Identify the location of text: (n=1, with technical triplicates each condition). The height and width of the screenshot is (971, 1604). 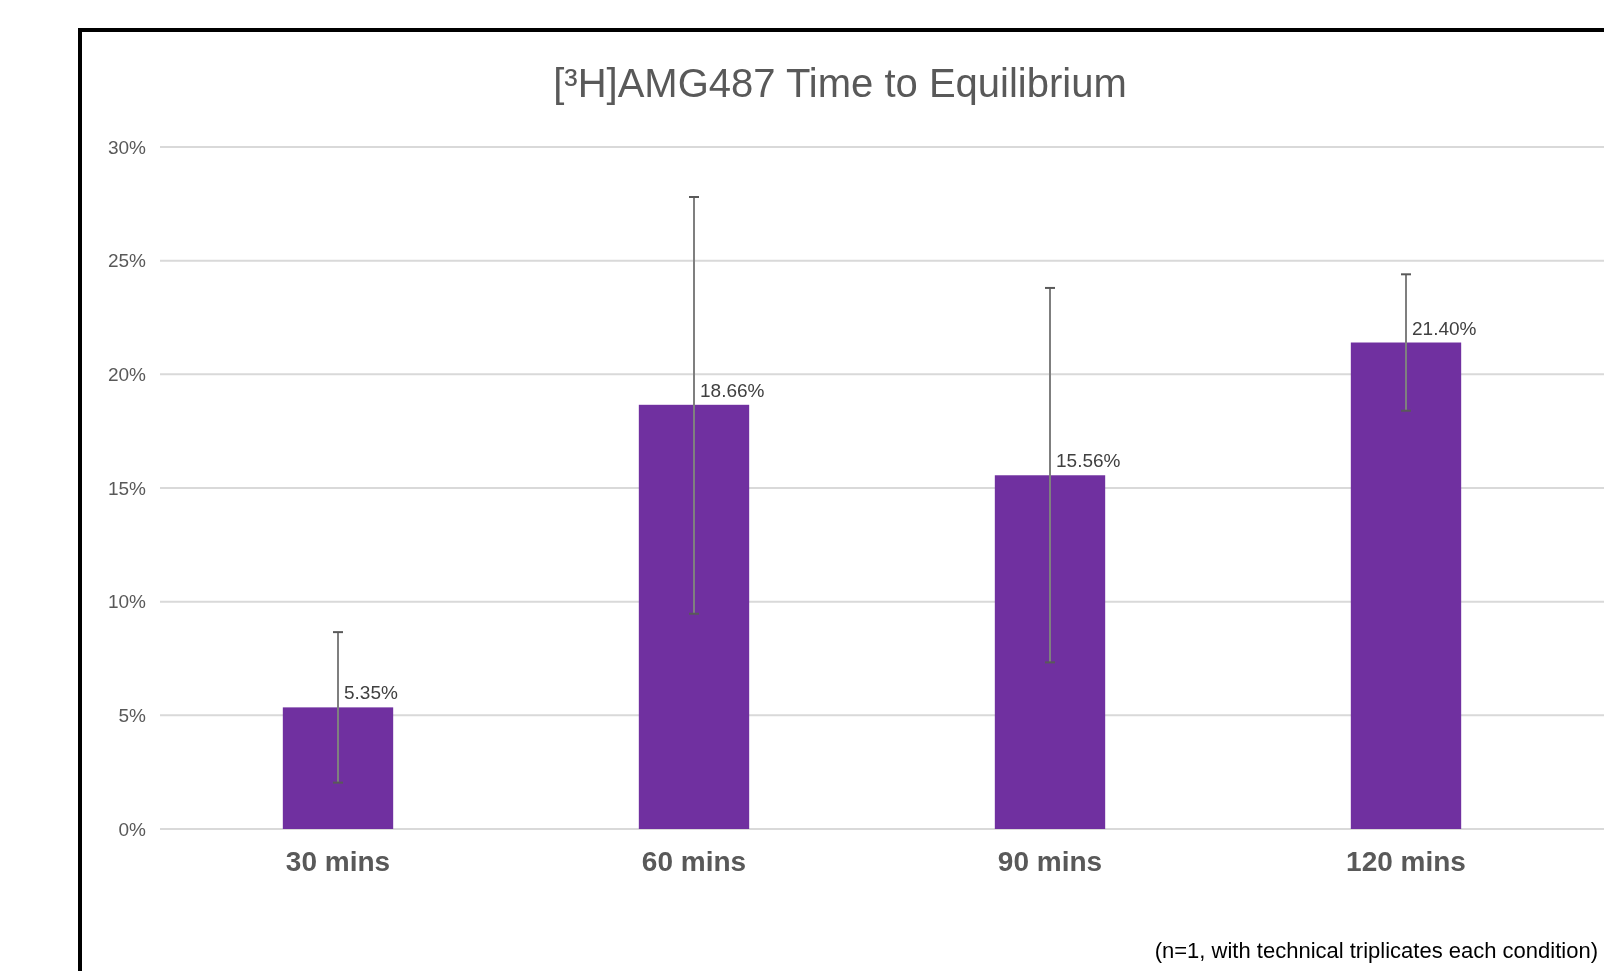
(1376, 950).